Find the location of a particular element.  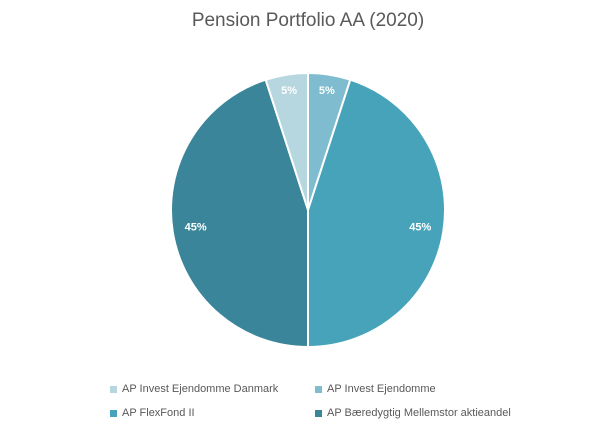

pie-slice-ap-invest-ejendomme-danmark is located at coordinates (286, 141).